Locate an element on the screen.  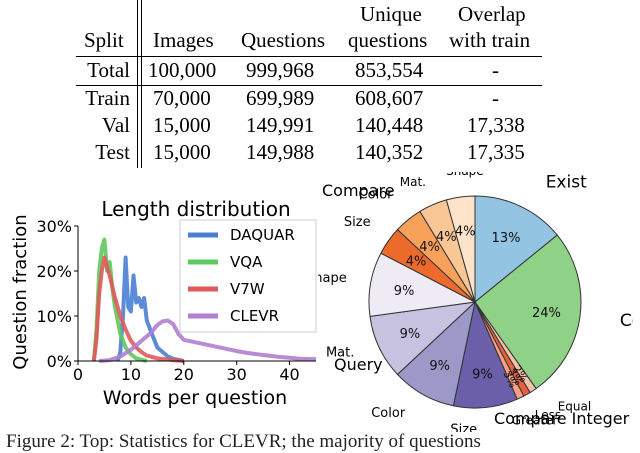
header-unique-line1: Unique is located at coordinates (391, 14).